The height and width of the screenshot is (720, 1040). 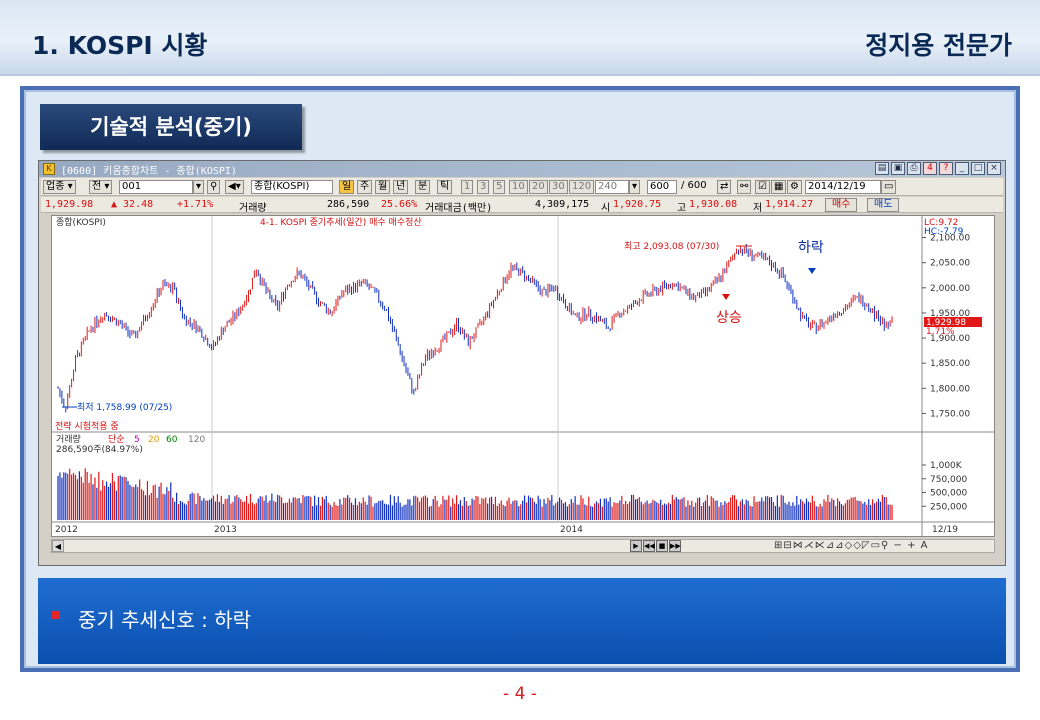 I want to click on search-icon: ⚲, so click(x=214, y=187).